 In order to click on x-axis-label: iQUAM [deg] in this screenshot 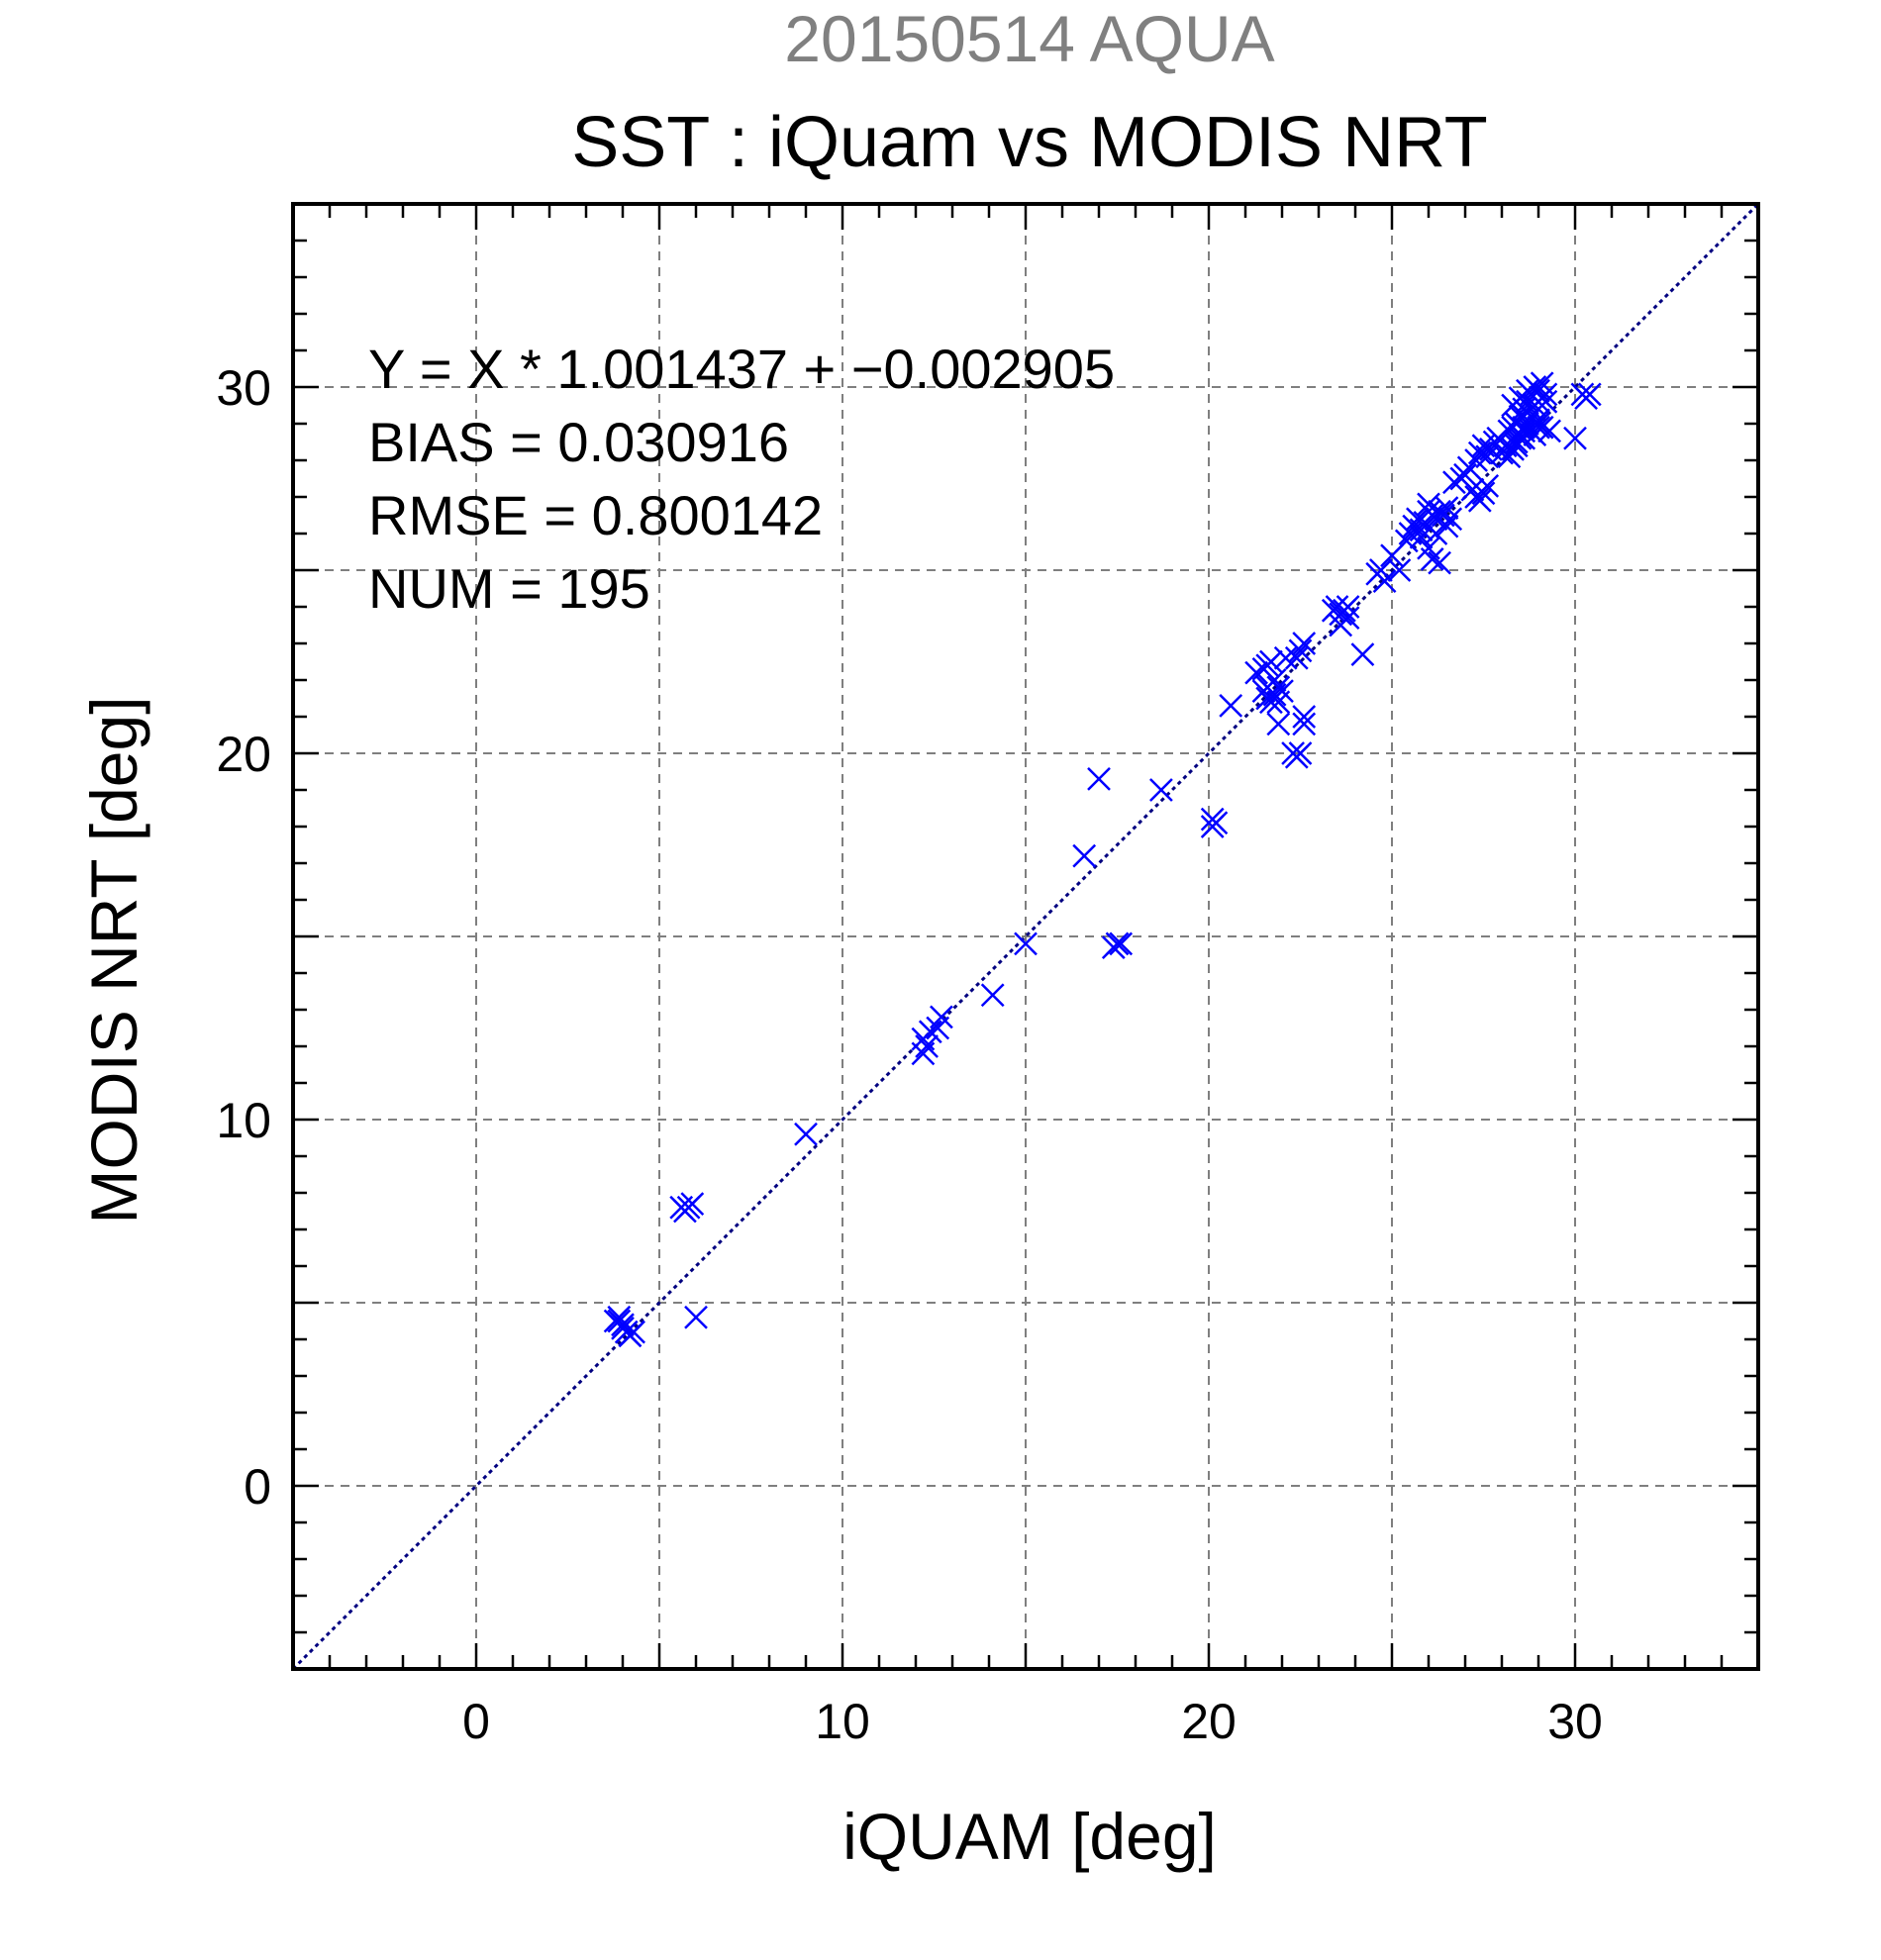, I will do `click(1030, 1836)`.